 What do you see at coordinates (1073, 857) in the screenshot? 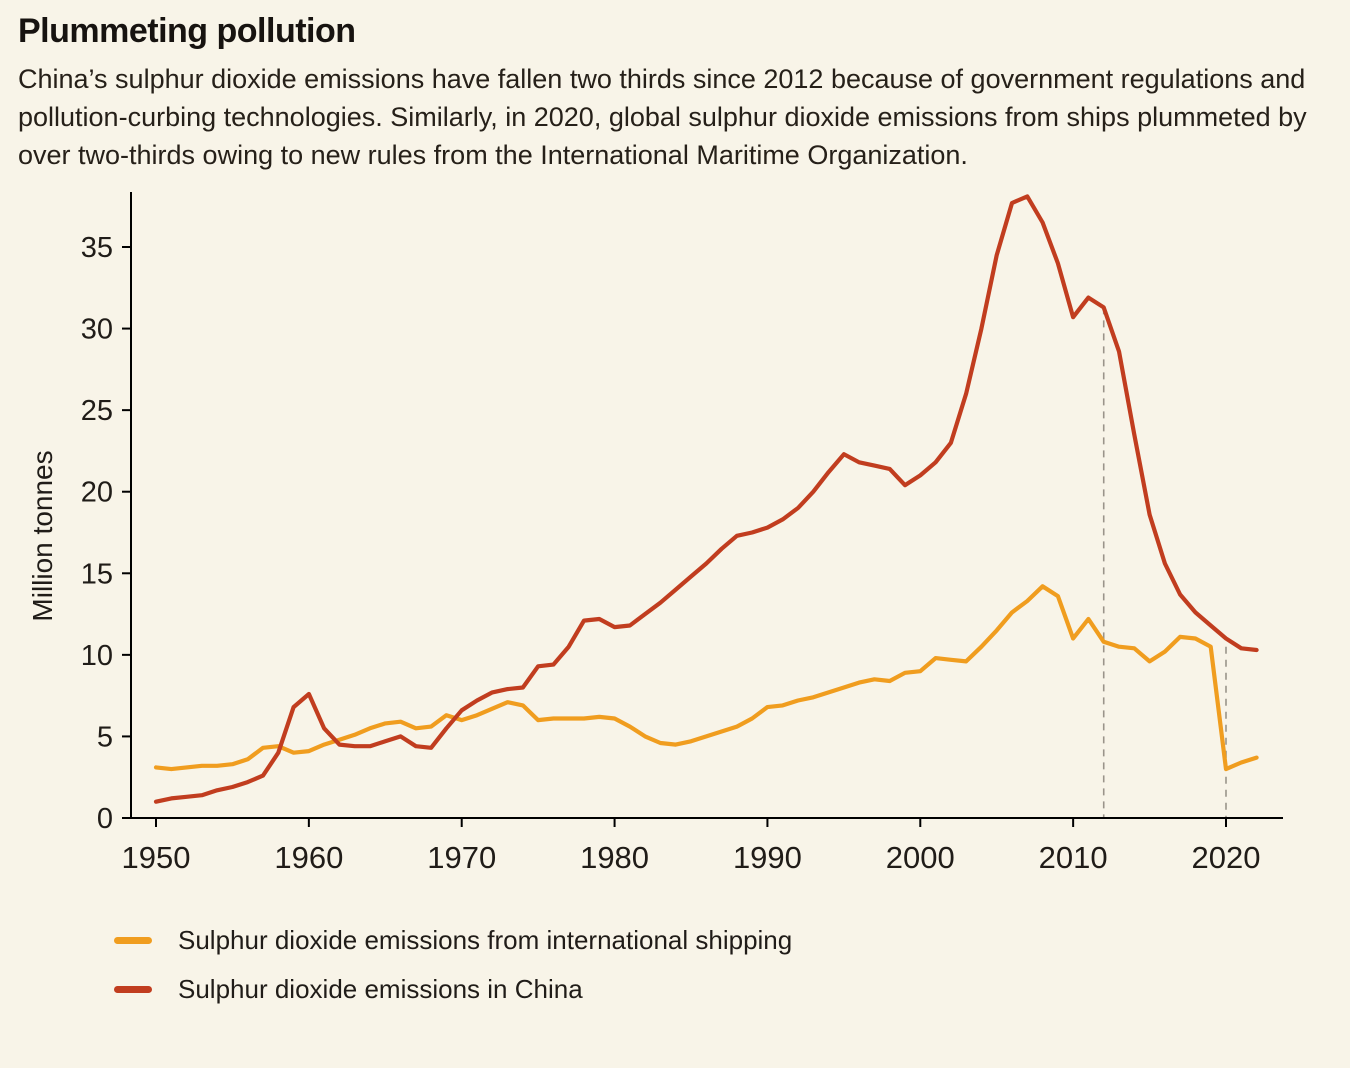
I see `x-tick-label: 2010` at bounding box center [1073, 857].